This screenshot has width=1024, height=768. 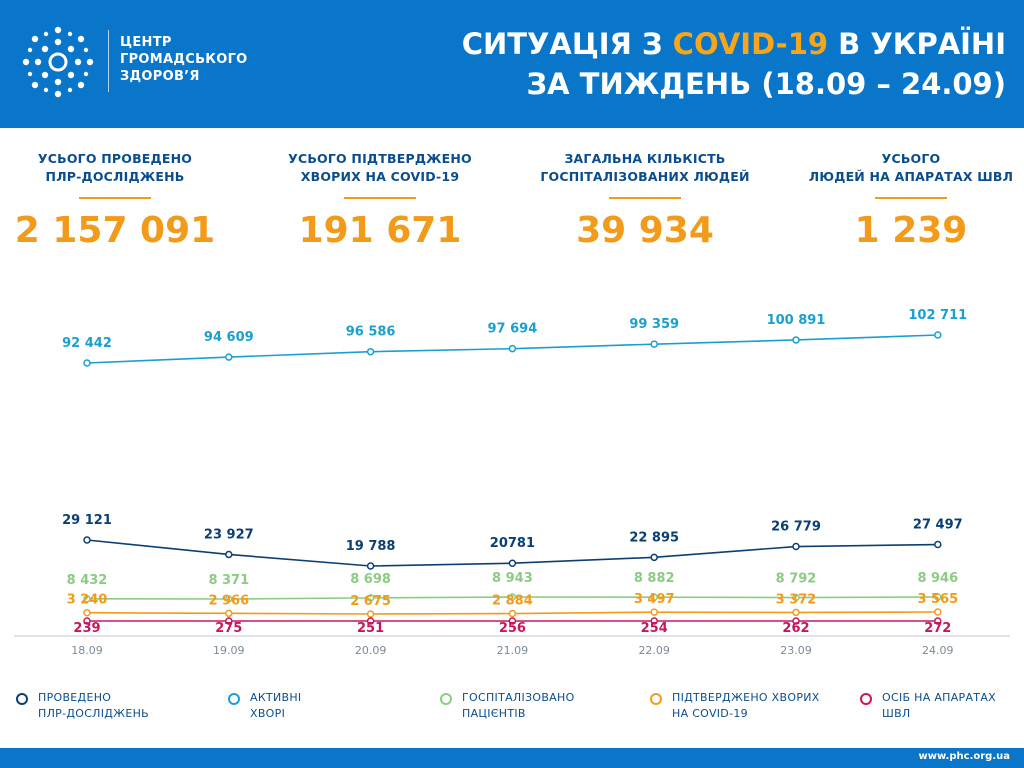 What do you see at coordinates (115, 230) in the screenshot?
I see `stat-value: 2 157 091` at bounding box center [115, 230].